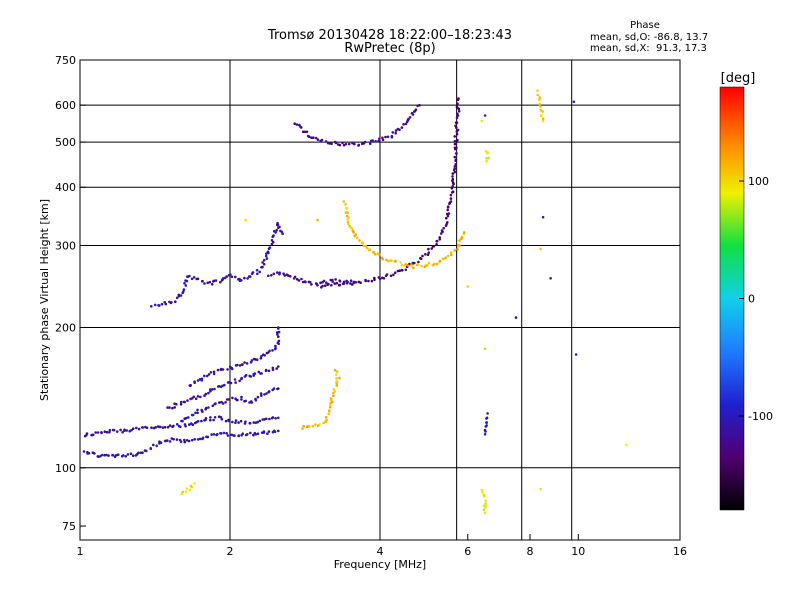 This screenshot has height=600, width=800. What do you see at coordinates (760, 416) in the screenshot?
I see `colorbar-tick-label: -100` at bounding box center [760, 416].